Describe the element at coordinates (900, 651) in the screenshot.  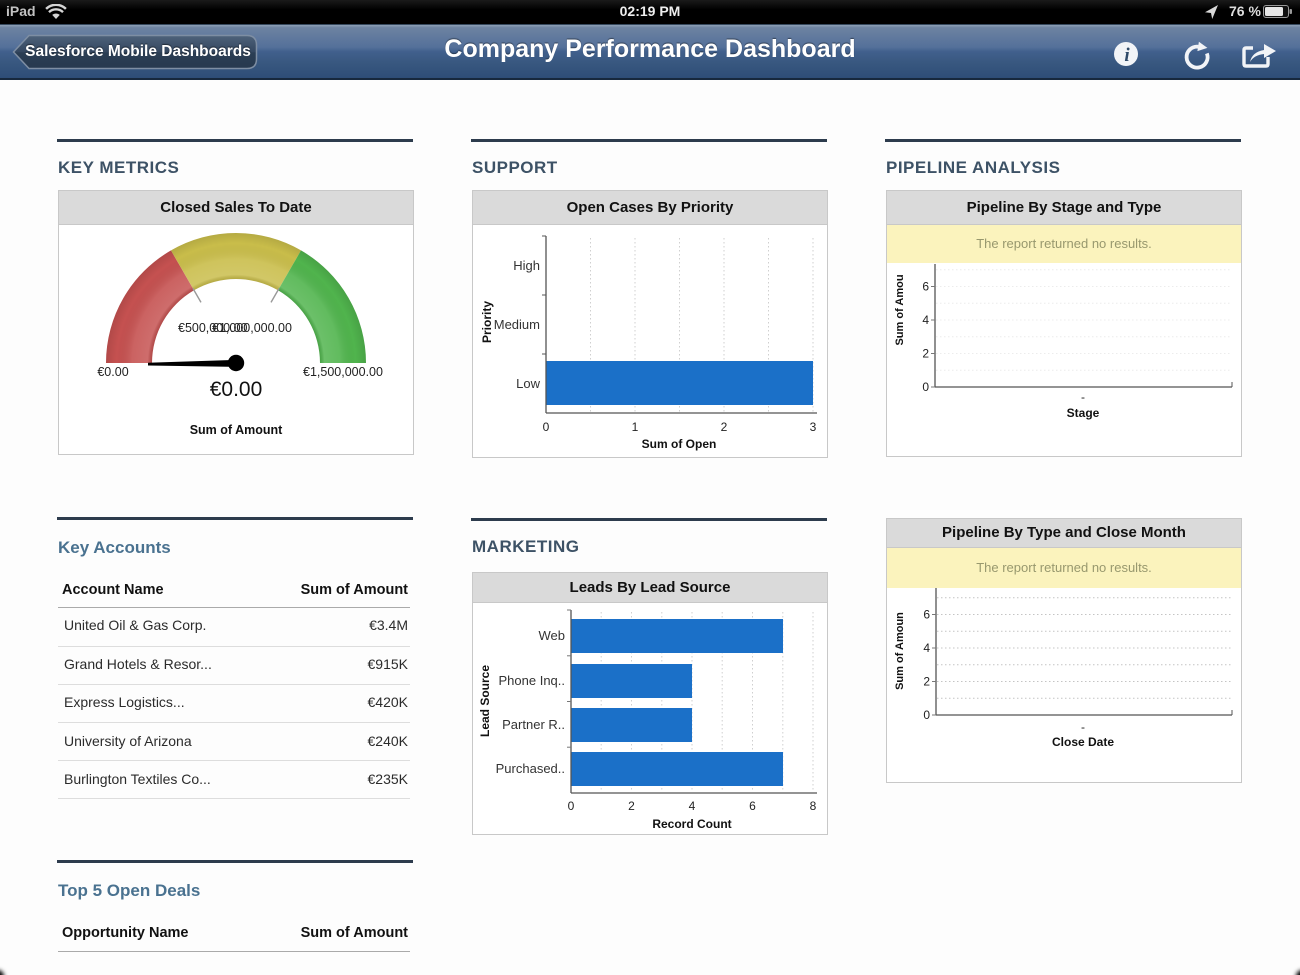
I see `svg-text: Sum of Amoun` at that location.